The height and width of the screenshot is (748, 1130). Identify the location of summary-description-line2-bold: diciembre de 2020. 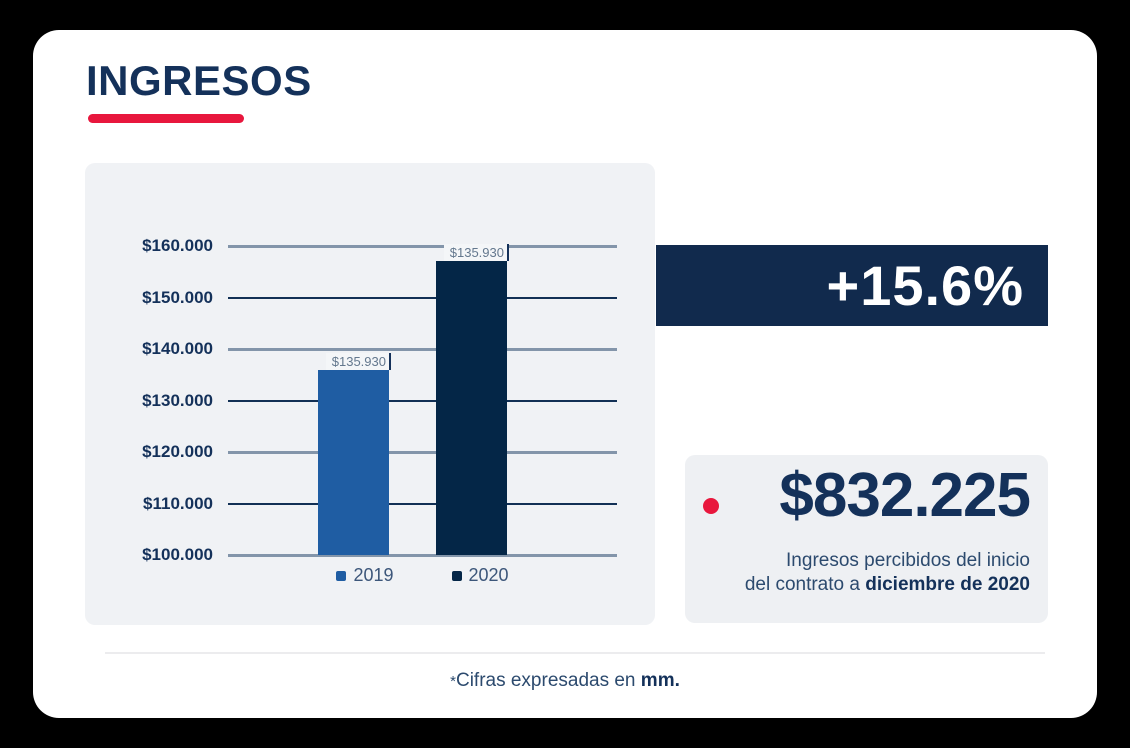
(947, 585).